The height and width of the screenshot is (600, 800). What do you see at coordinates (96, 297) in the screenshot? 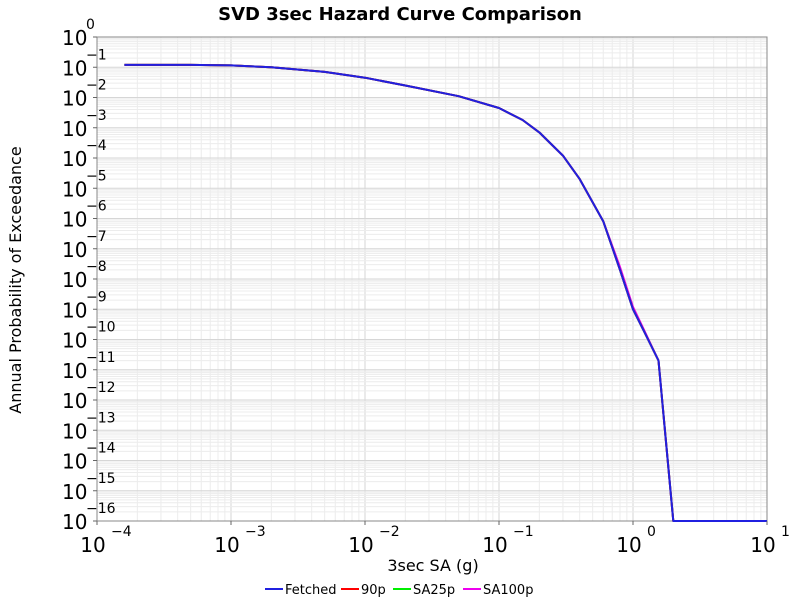
I see `y-tick-exponent: −9` at bounding box center [96, 297].